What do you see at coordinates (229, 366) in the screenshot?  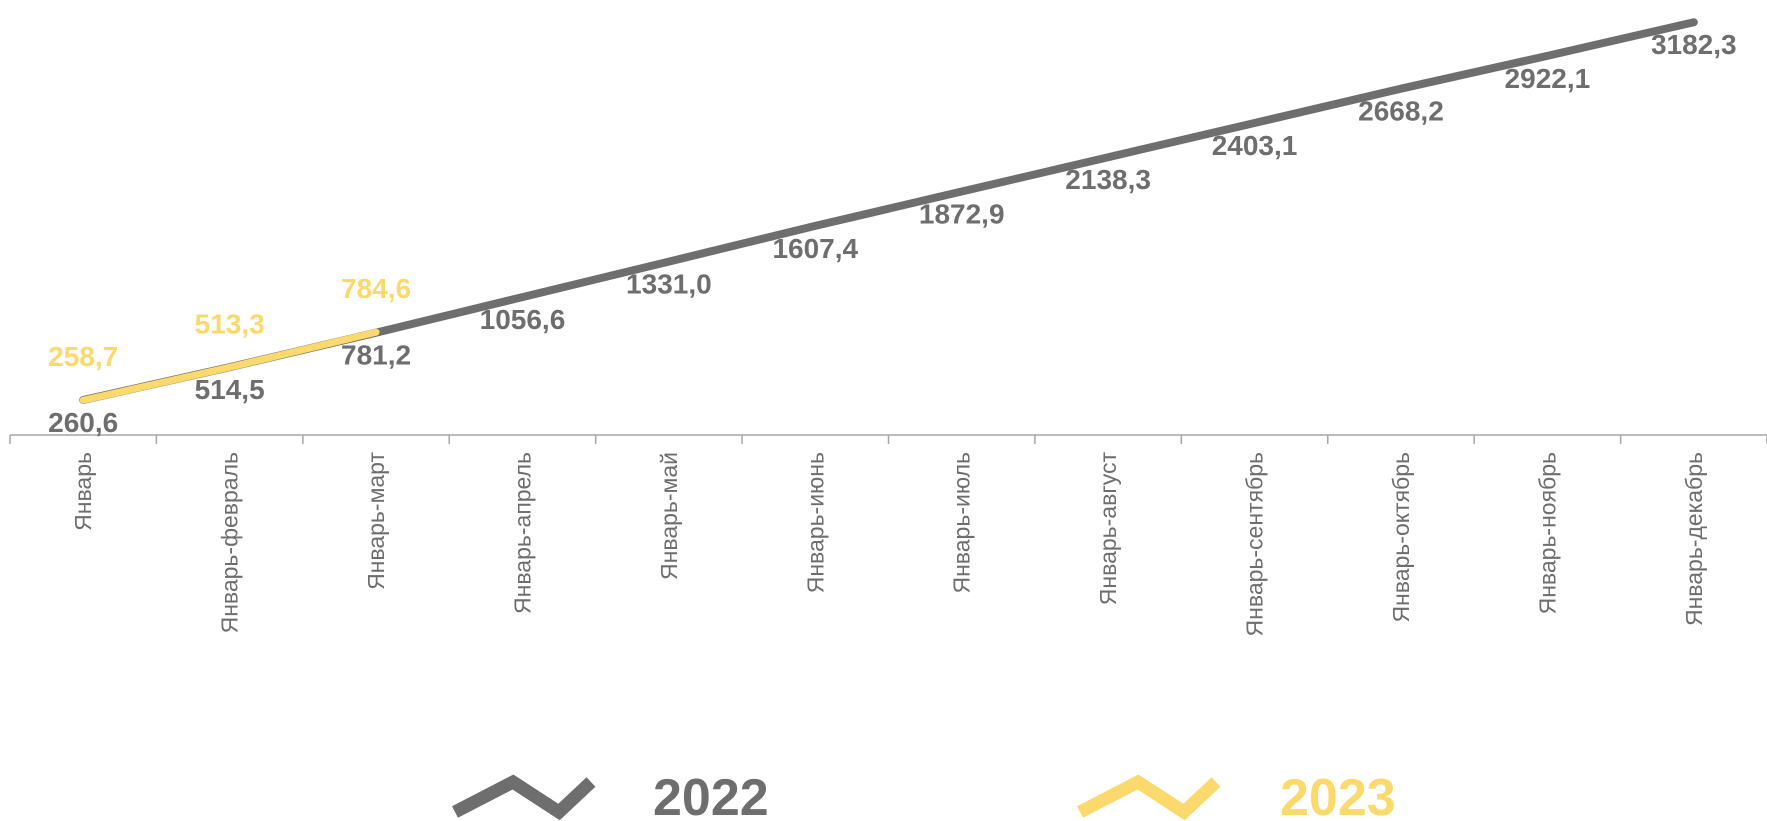 I see `series-line-2023` at bounding box center [229, 366].